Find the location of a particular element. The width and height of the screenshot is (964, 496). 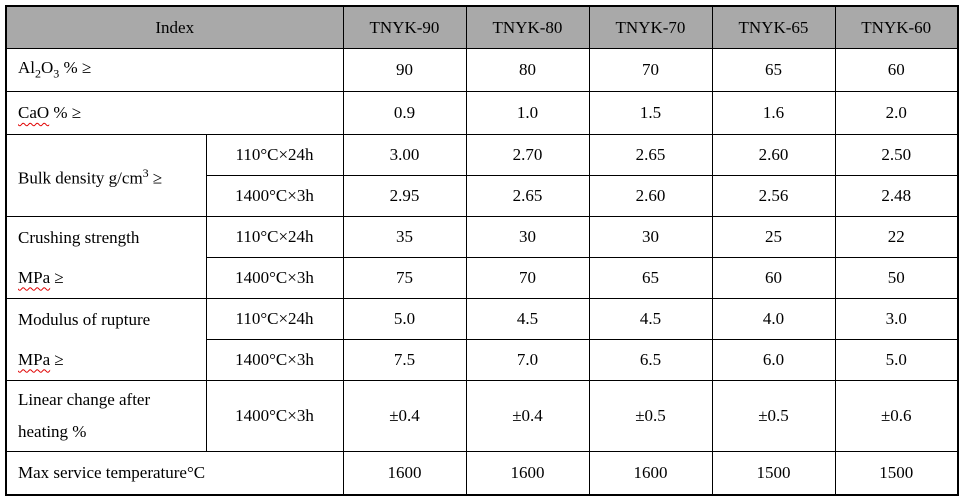

row-label-cell: Max service temperature°C is located at coordinates (174, 473).